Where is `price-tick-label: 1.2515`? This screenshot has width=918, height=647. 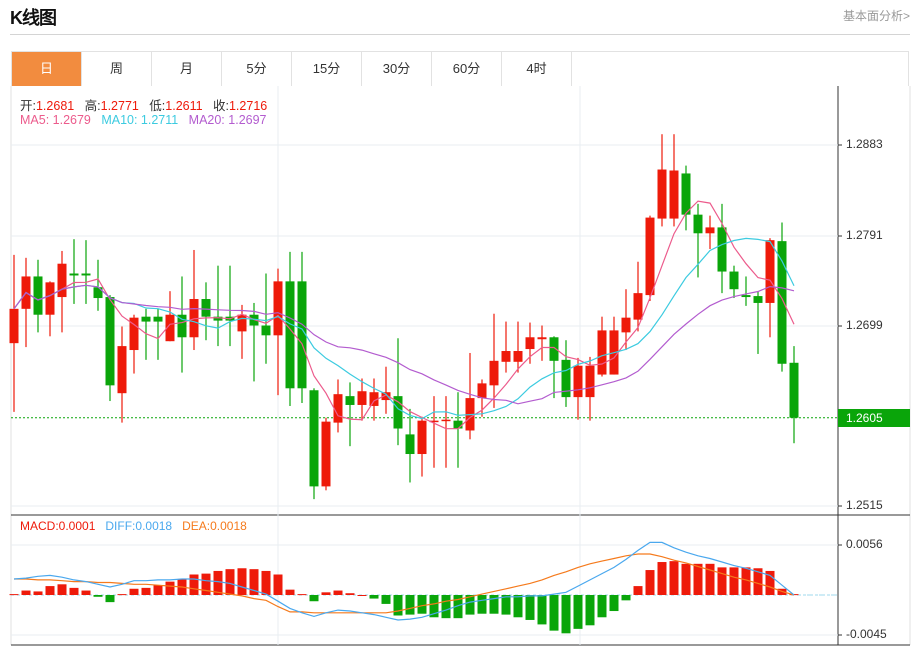 price-tick-label: 1.2515 is located at coordinates (864, 505).